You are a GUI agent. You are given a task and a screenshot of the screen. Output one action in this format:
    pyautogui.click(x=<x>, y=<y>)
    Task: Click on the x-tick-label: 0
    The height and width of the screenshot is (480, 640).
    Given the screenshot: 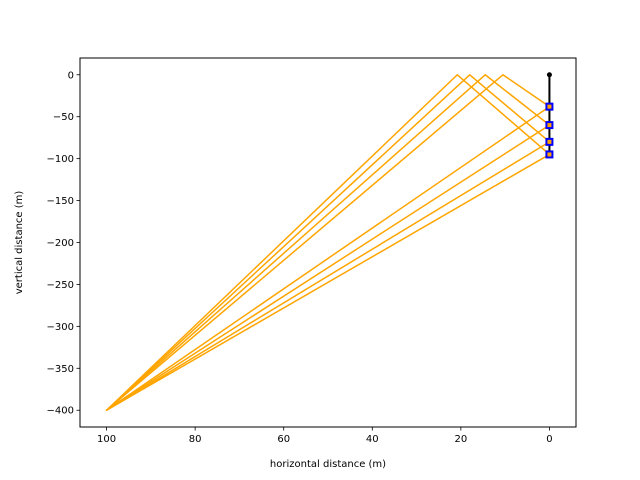 What is the action you would take?
    pyautogui.click(x=549, y=439)
    